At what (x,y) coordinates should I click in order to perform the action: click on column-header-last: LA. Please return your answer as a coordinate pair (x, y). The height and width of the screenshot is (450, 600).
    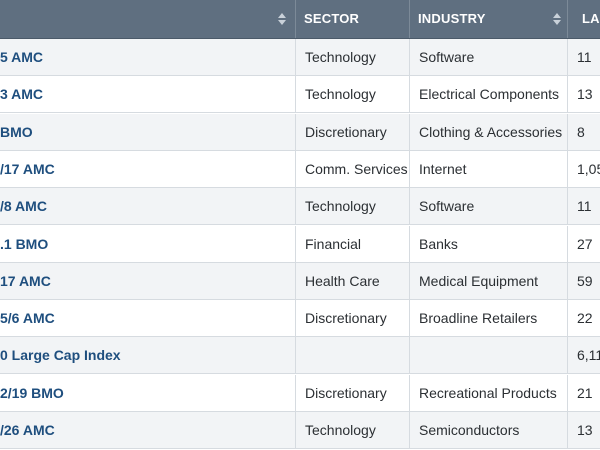
    Looking at the image, I should click on (584, 19).